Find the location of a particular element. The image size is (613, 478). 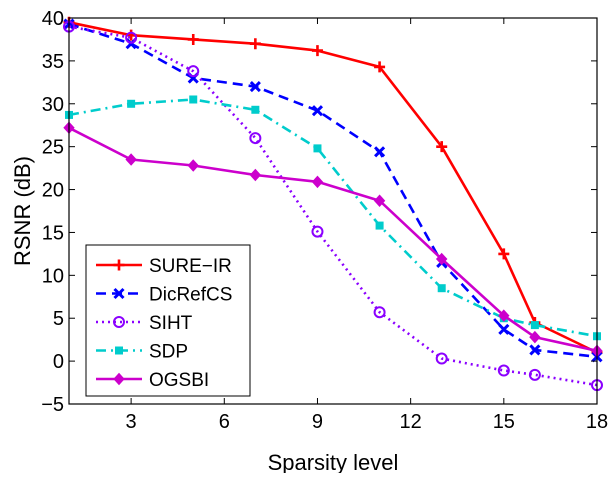

y-tick-label: 40 is located at coordinates (53, 19).